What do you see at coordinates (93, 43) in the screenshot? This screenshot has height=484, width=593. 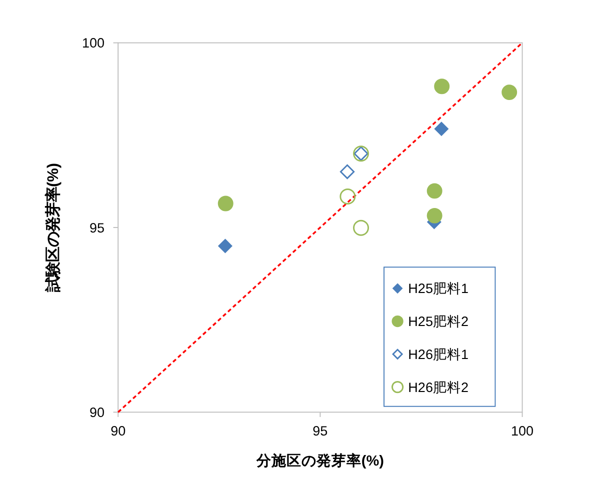 I see `y-tick-label: 100` at bounding box center [93, 43].